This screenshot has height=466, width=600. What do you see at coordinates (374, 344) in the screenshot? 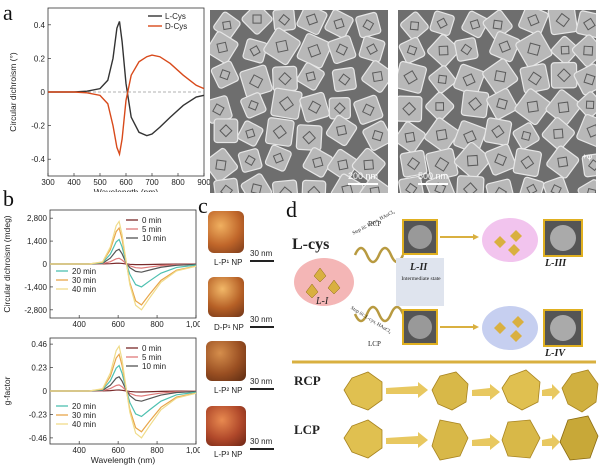
I see `d-lcp-label: LCP` at bounding box center [374, 344].